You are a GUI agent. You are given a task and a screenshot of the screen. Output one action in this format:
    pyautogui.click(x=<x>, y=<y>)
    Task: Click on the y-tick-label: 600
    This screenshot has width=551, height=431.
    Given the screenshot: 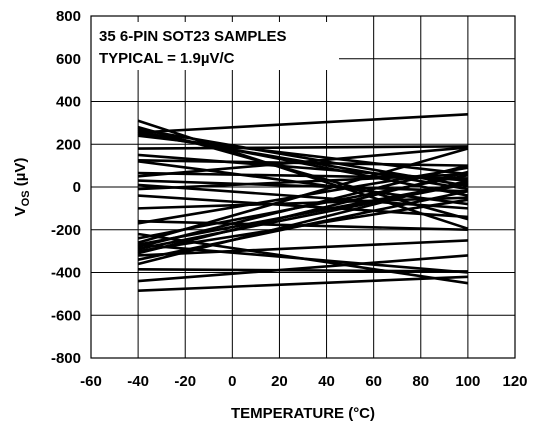 What is the action you would take?
    pyautogui.click(x=68, y=59)
    